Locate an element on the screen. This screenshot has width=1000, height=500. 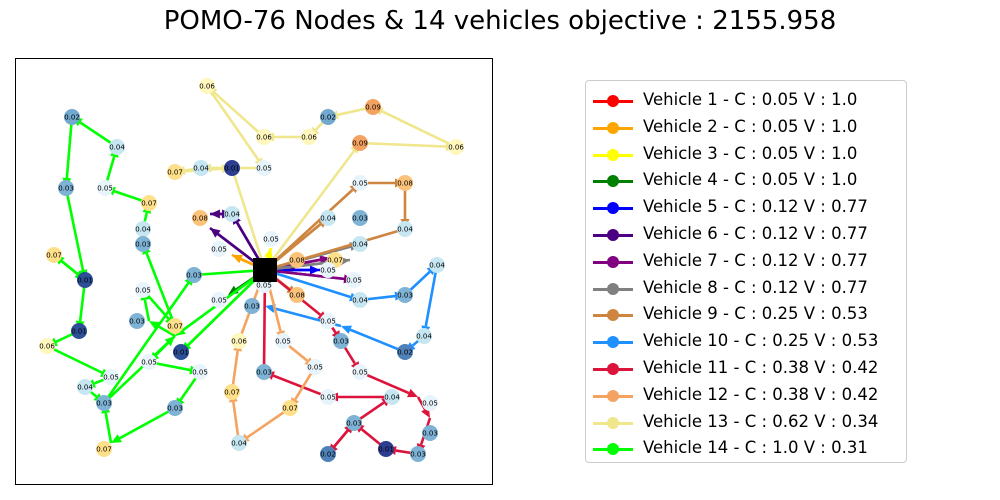
legend-label: Vehicle 4 - C : 0.05 V : 1.0 is located at coordinates (750, 180).